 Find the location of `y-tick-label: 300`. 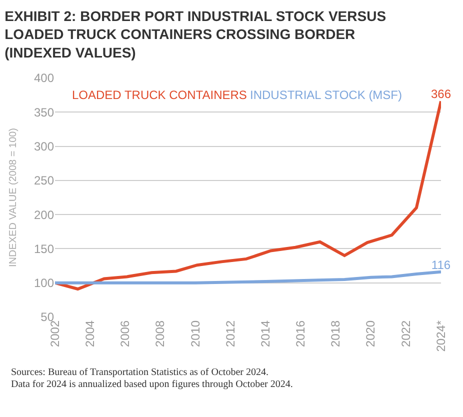

y-tick-label: 300 is located at coordinates (44, 146).